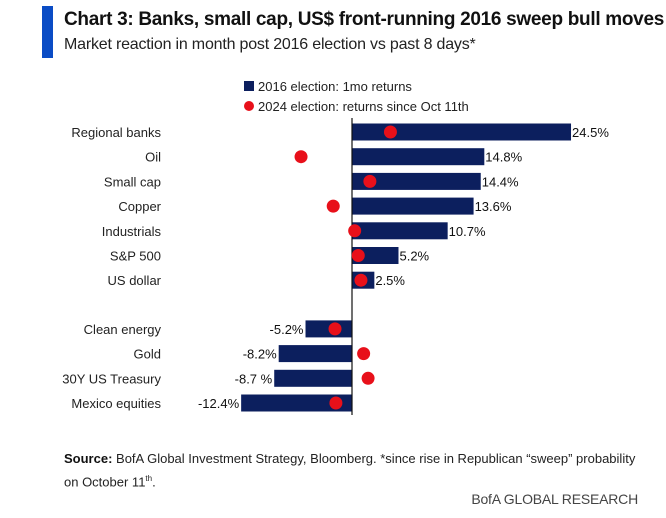 Image resolution: width=666 pixels, height=518 pixels. What do you see at coordinates (287, 329) in the screenshot?
I see `bar-value-label: -5.2%` at bounding box center [287, 329].